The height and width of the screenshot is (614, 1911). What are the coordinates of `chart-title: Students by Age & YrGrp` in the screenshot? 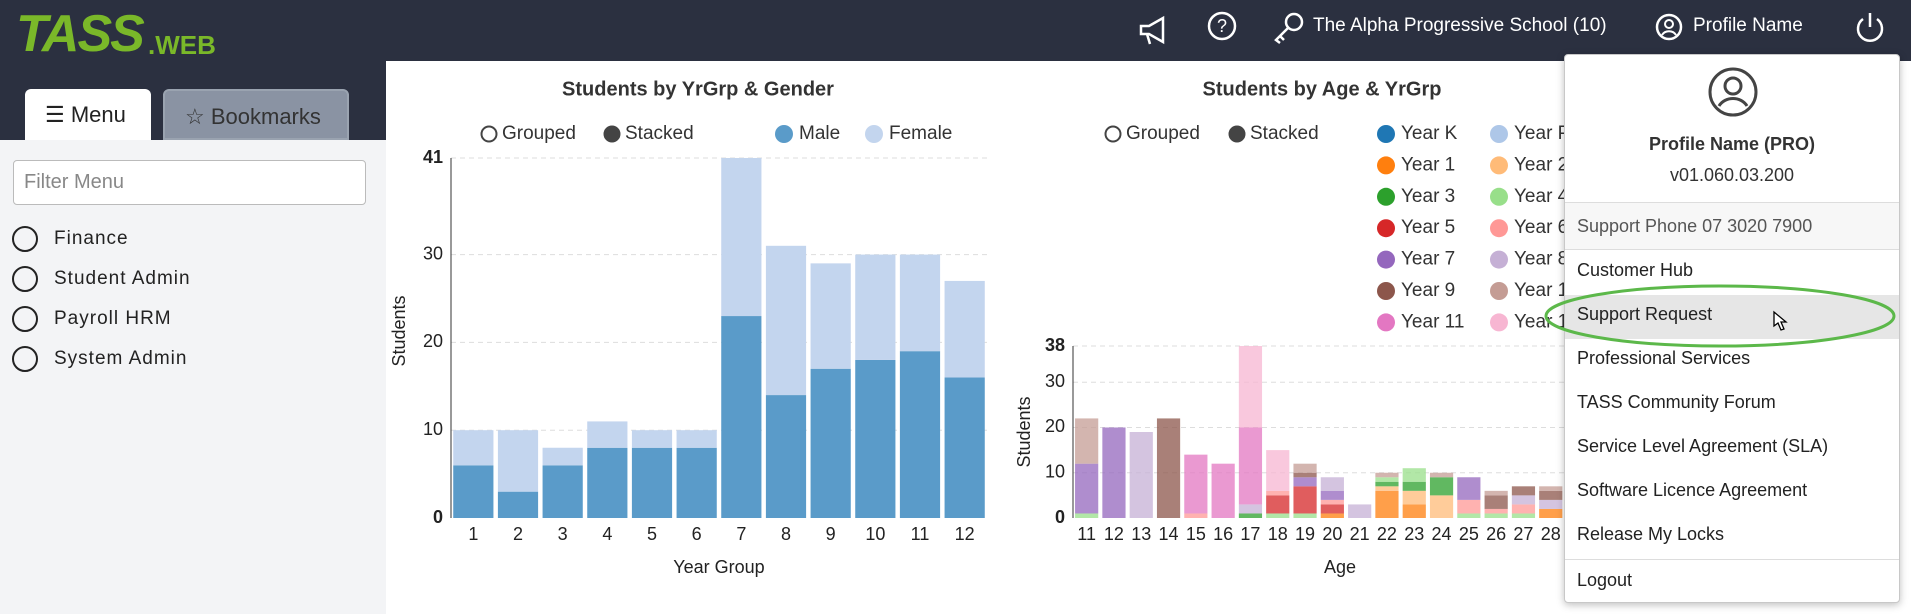 It's located at (1322, 89).